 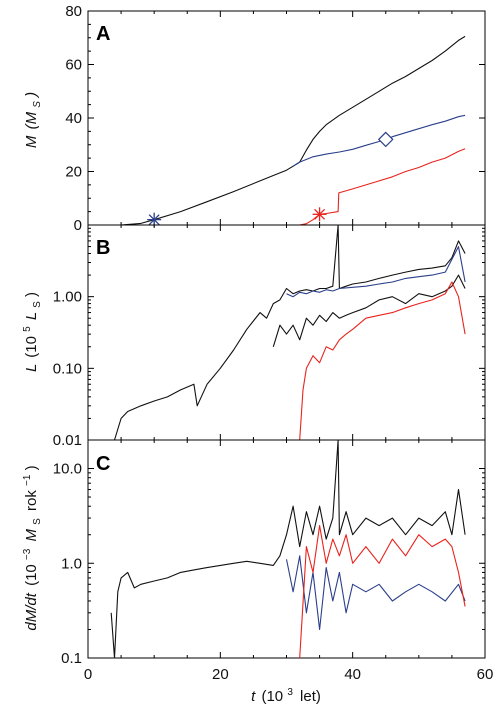 I want to click on panel-a-ytick-label: 80, so click(x=73, y=11).